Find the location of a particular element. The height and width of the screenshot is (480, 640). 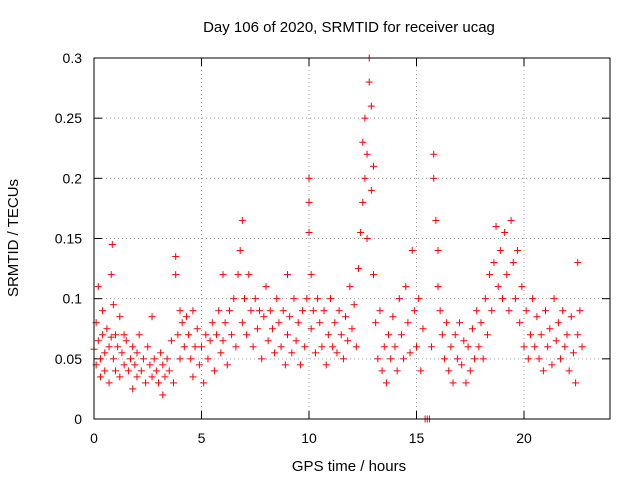

y-tick-label: 0.2 is located at coordinates (73, 178).